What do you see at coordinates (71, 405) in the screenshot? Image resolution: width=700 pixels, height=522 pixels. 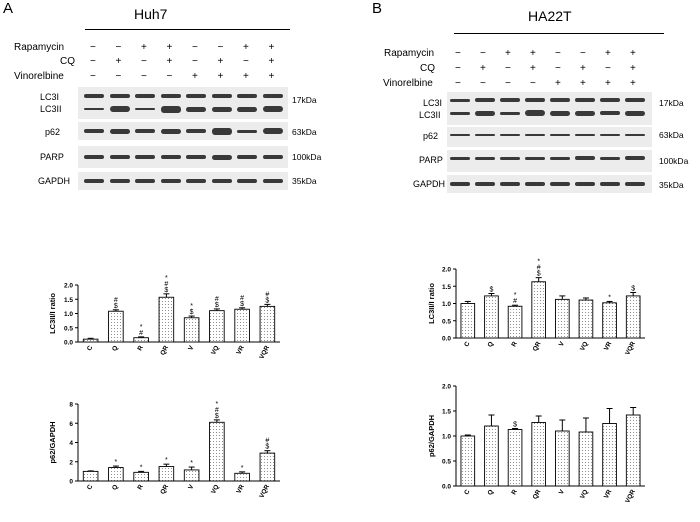 I see `y-tick-label: 8` at bounding box center [71, 405].